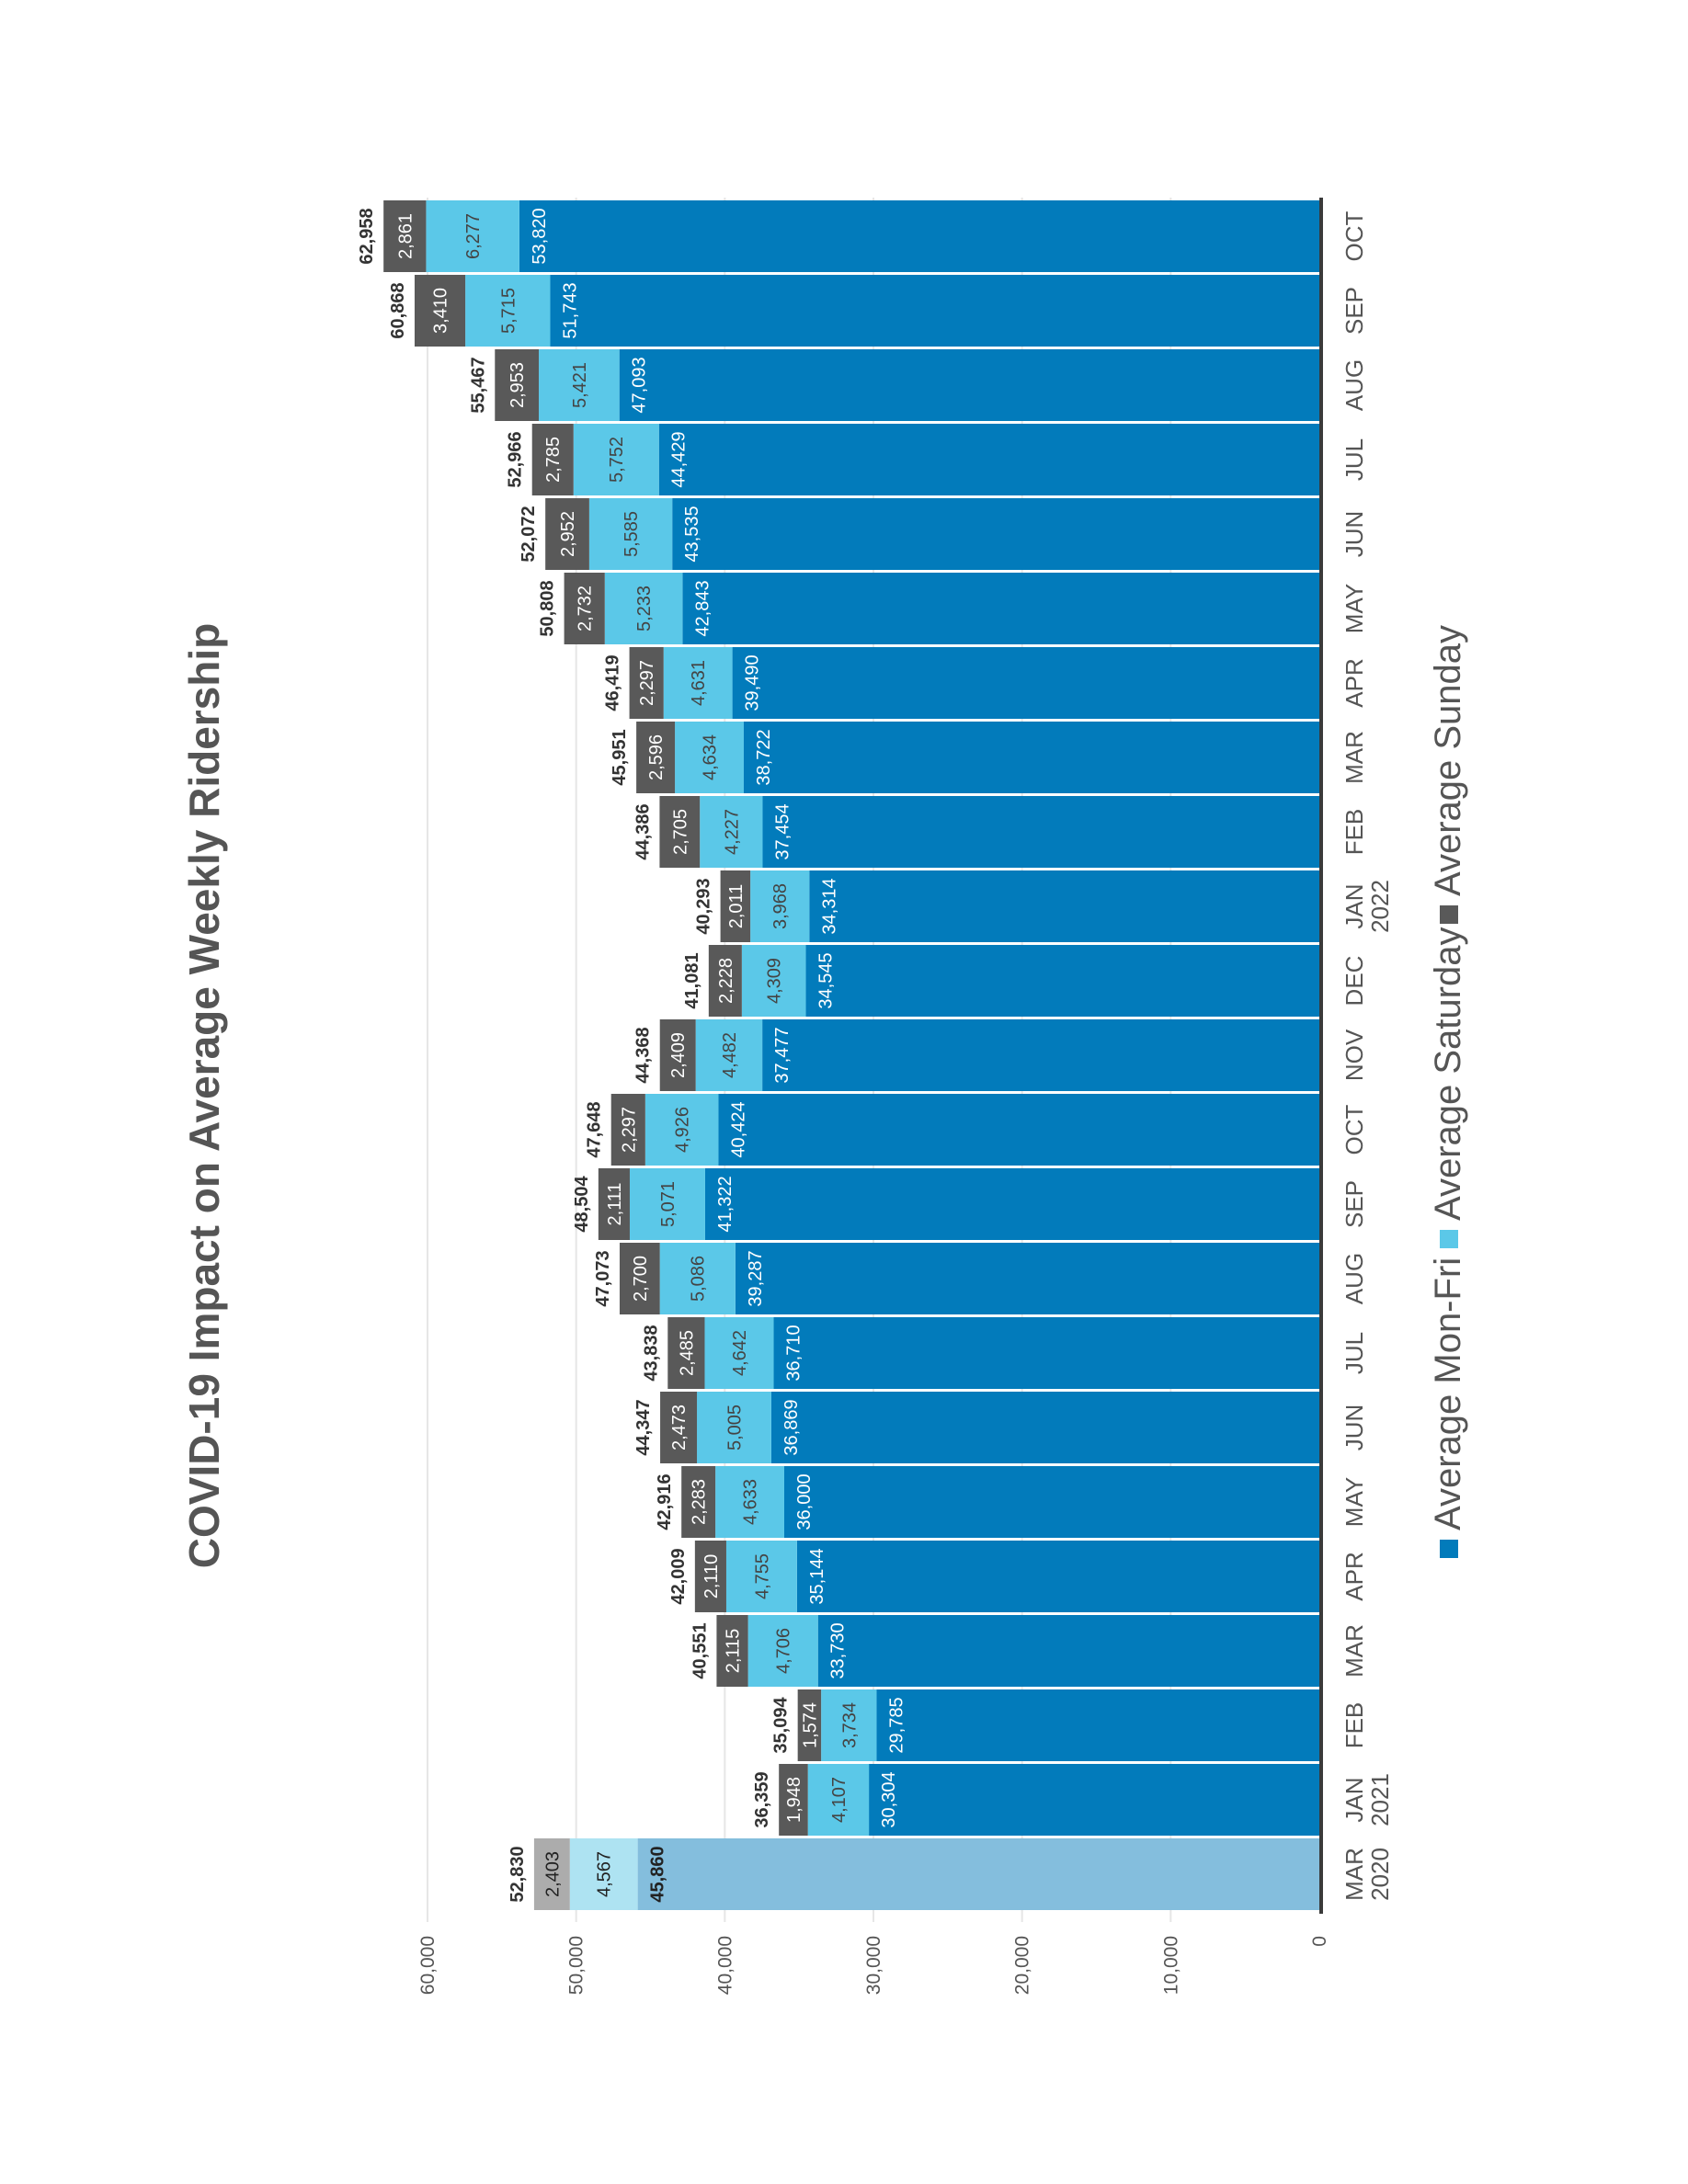 The height and width of the screenshot is (2184, 1688). What do you see at coordinates (1320, 1941) in the screenshot?
I see `y-tick-label: 0` at bounding box center [1320, 1941].